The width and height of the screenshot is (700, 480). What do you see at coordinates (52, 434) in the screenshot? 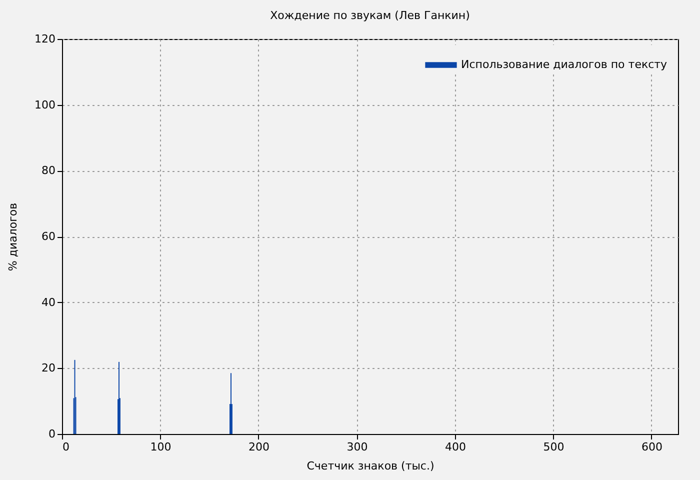
I see `y-tick-label: 0` at bounding box center [52, 434].